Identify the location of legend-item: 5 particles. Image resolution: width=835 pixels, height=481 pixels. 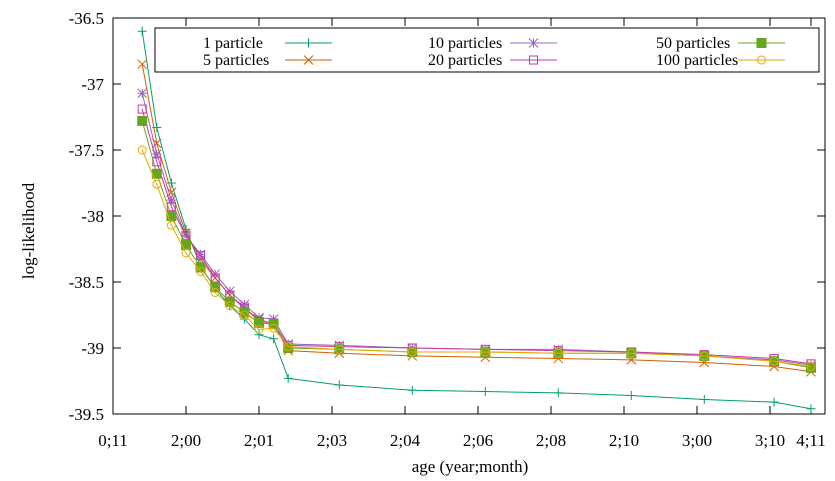
(267, 60).